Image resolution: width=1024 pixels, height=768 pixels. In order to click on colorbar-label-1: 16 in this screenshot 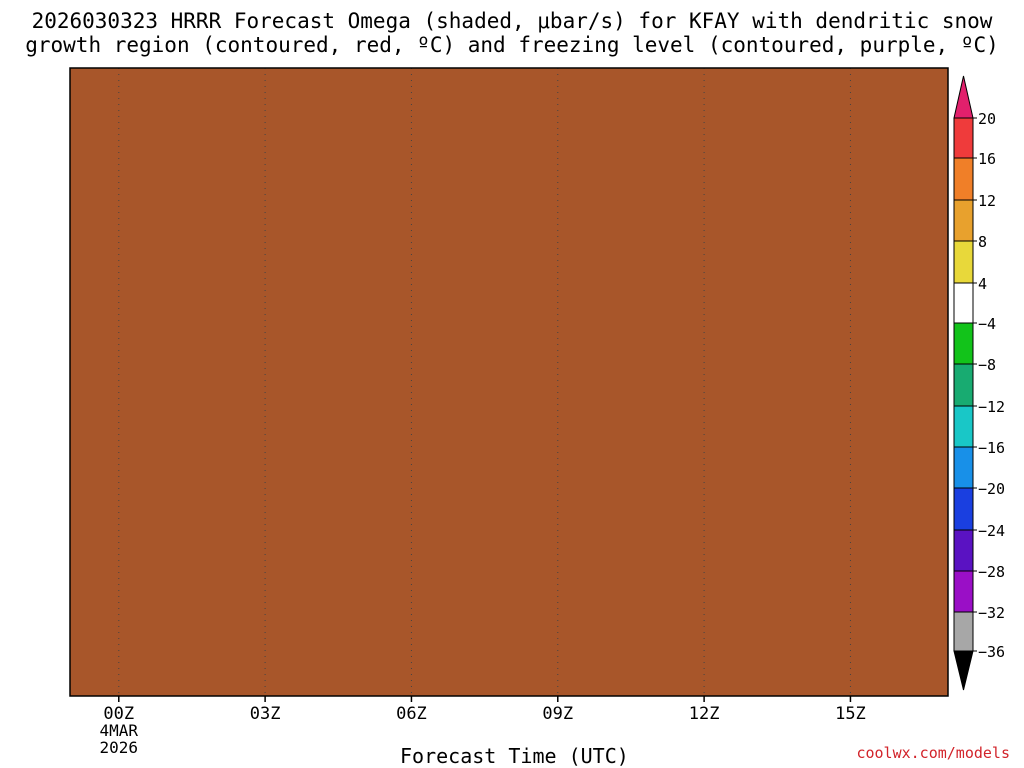, I will do `click(987, 159)`.